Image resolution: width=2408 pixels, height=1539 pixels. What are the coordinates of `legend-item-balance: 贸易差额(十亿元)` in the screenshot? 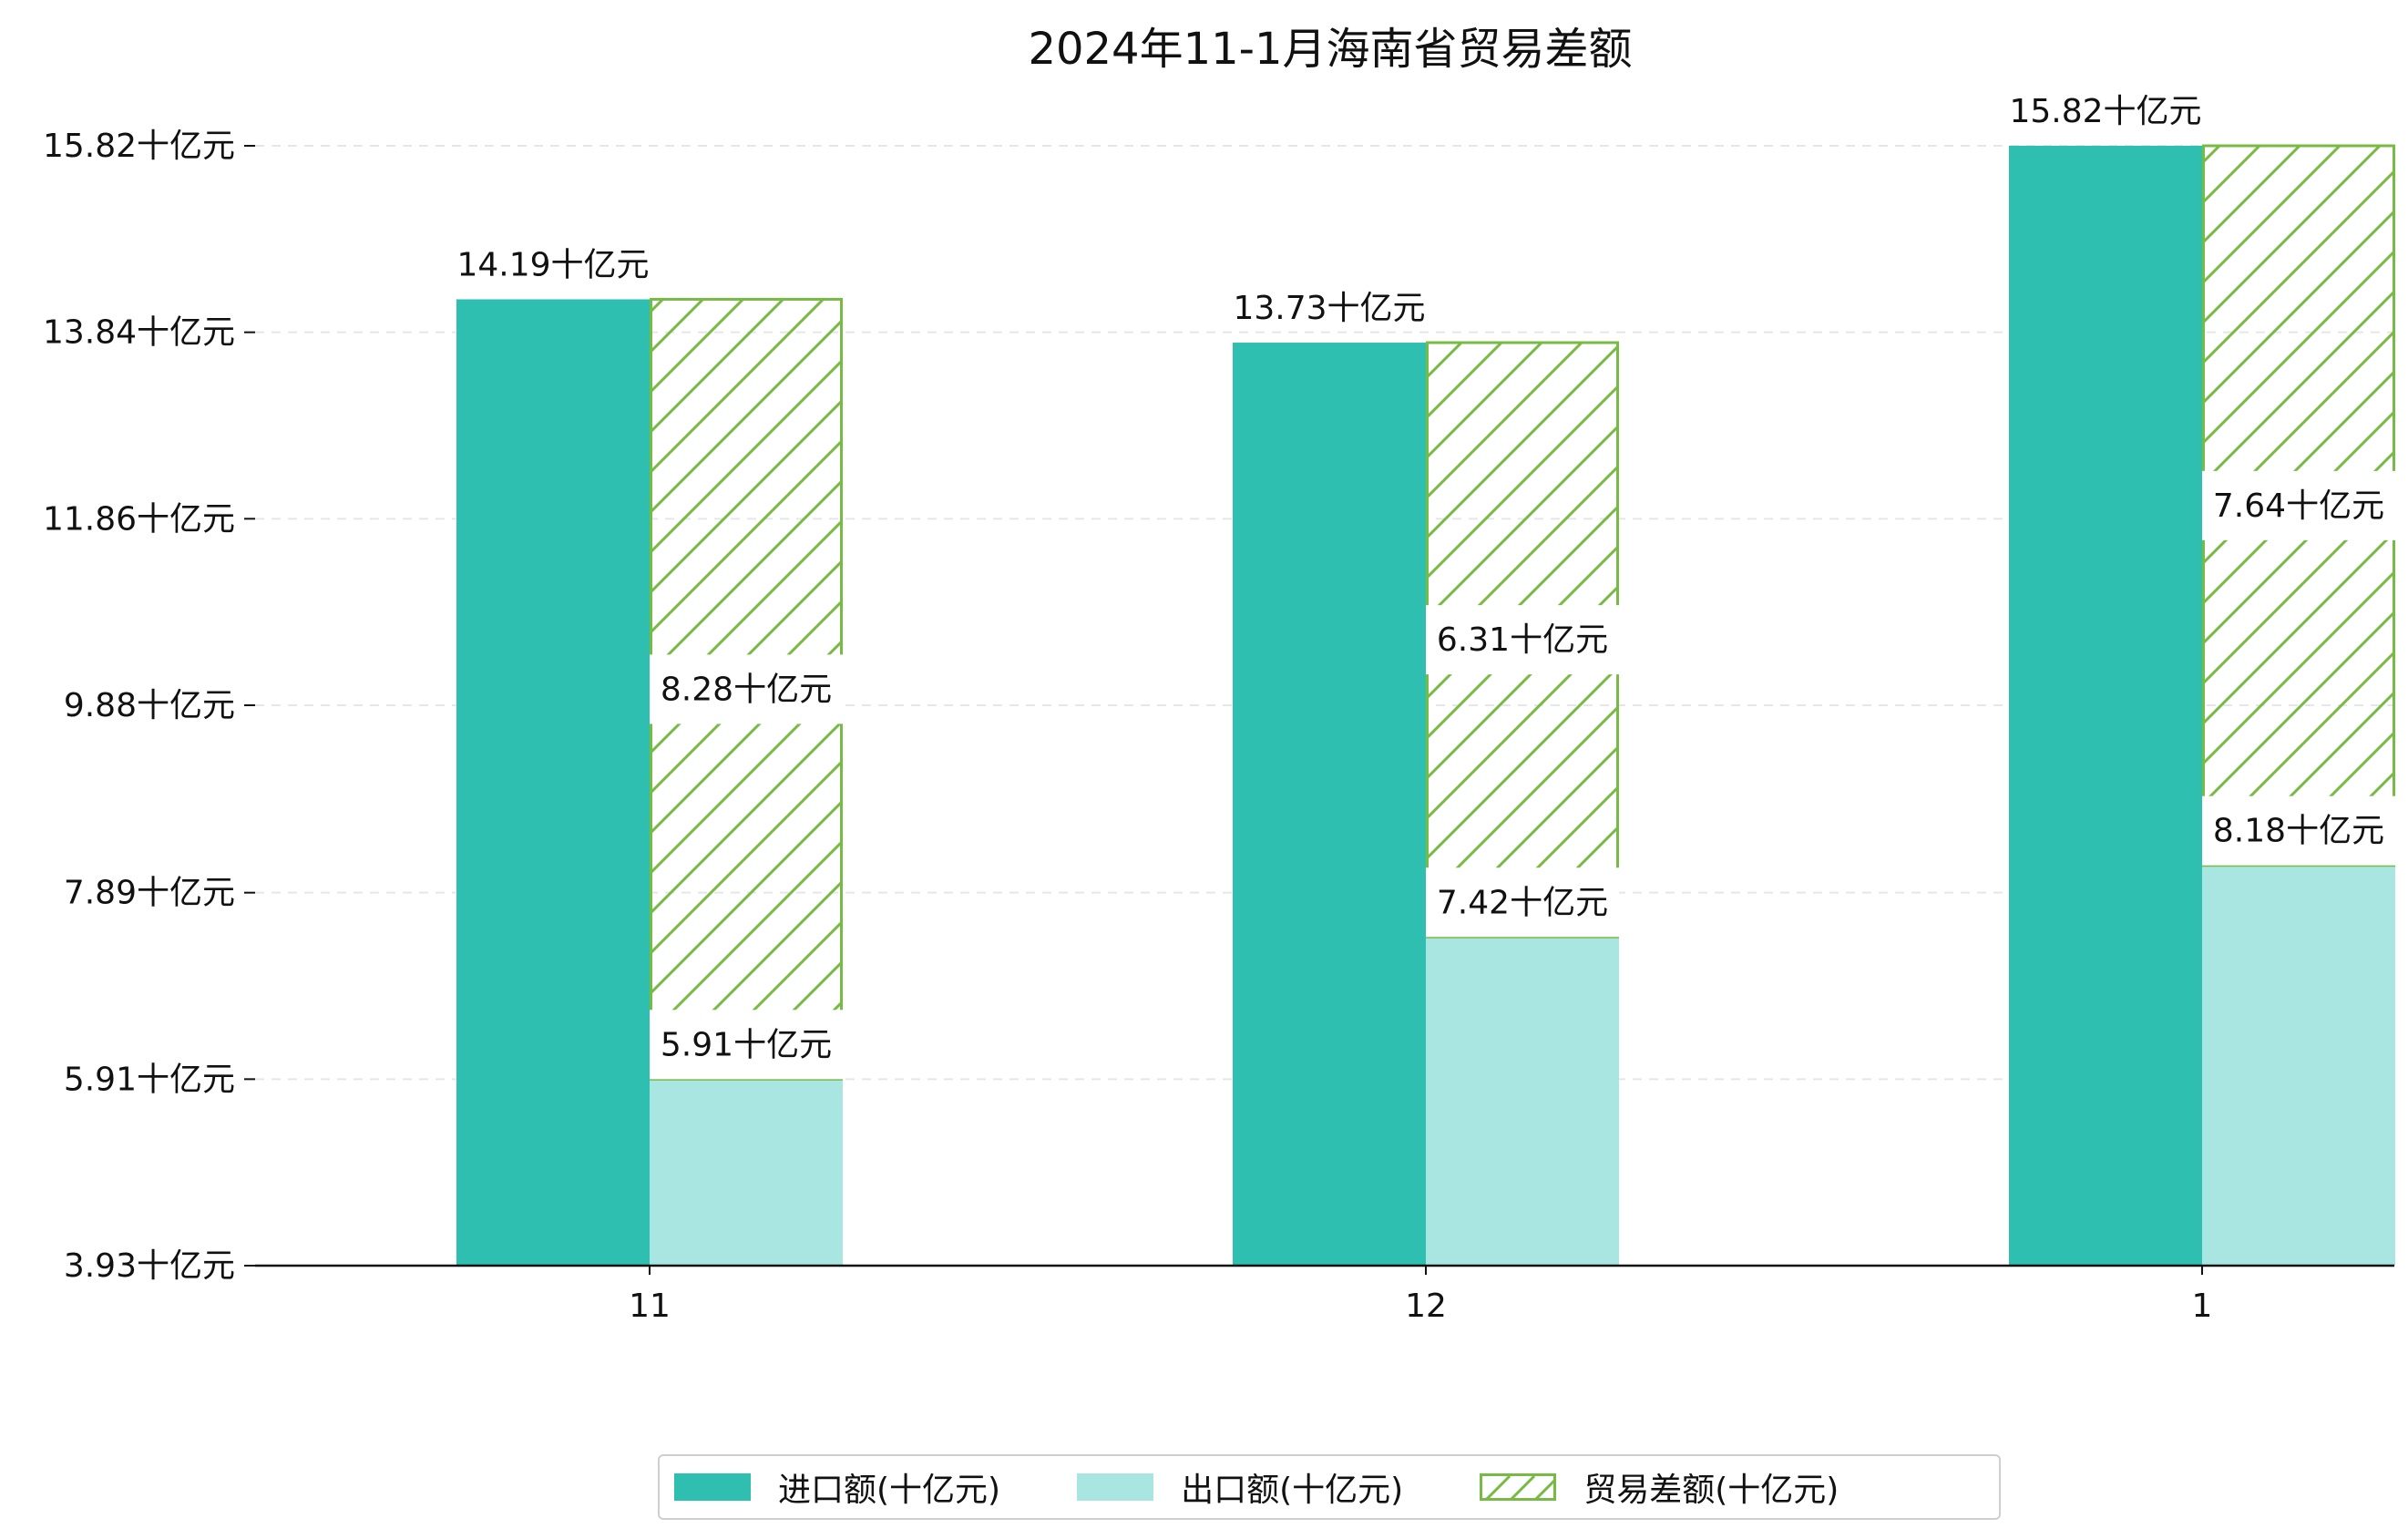 It's located at (1659, 1487).